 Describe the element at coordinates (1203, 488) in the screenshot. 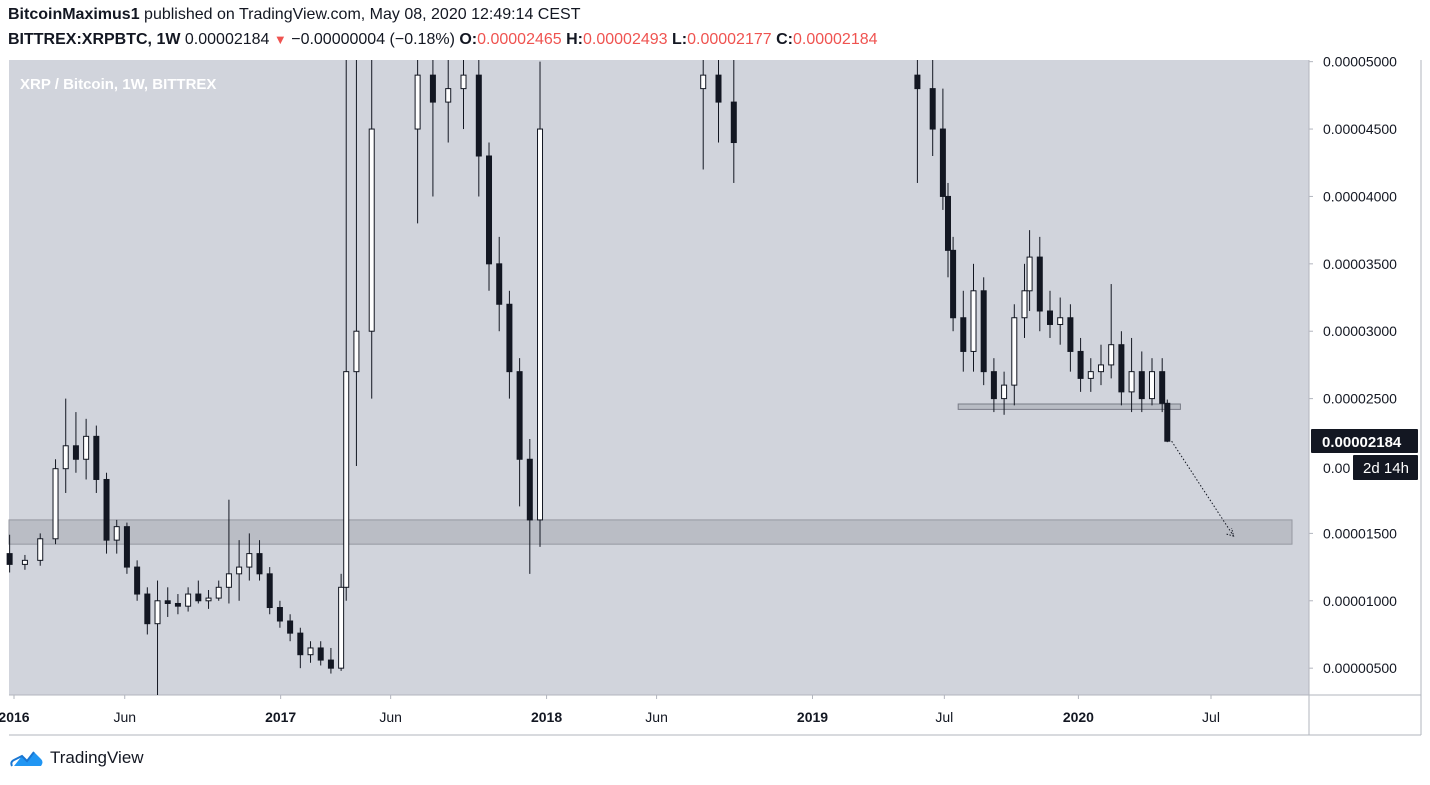

I see `projection-arrow` at that location.